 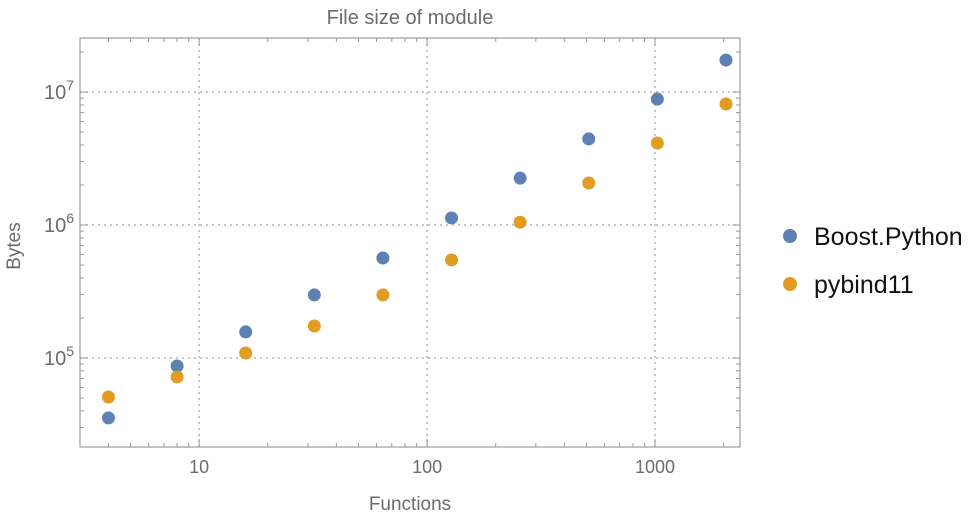 I want to click on y-tick-exponent: 6, so click(x=70, y=218).